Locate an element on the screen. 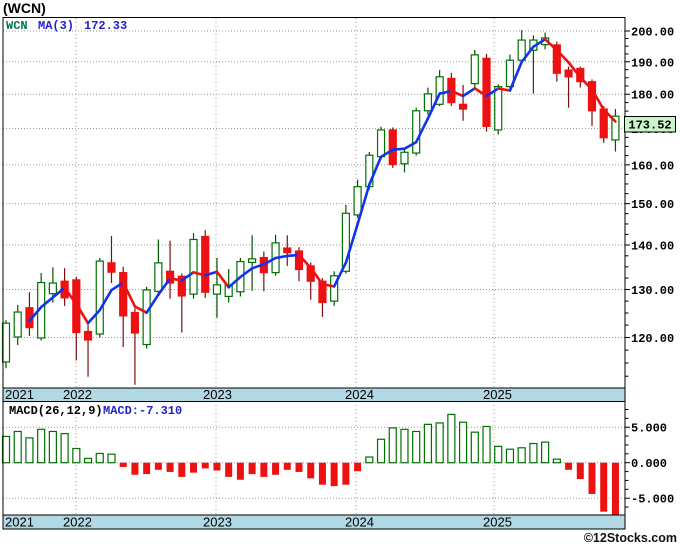 This screenshot has height=546, width=680. macd-axis-label-0.000: 0.000 is located at coordinates (649, 464).